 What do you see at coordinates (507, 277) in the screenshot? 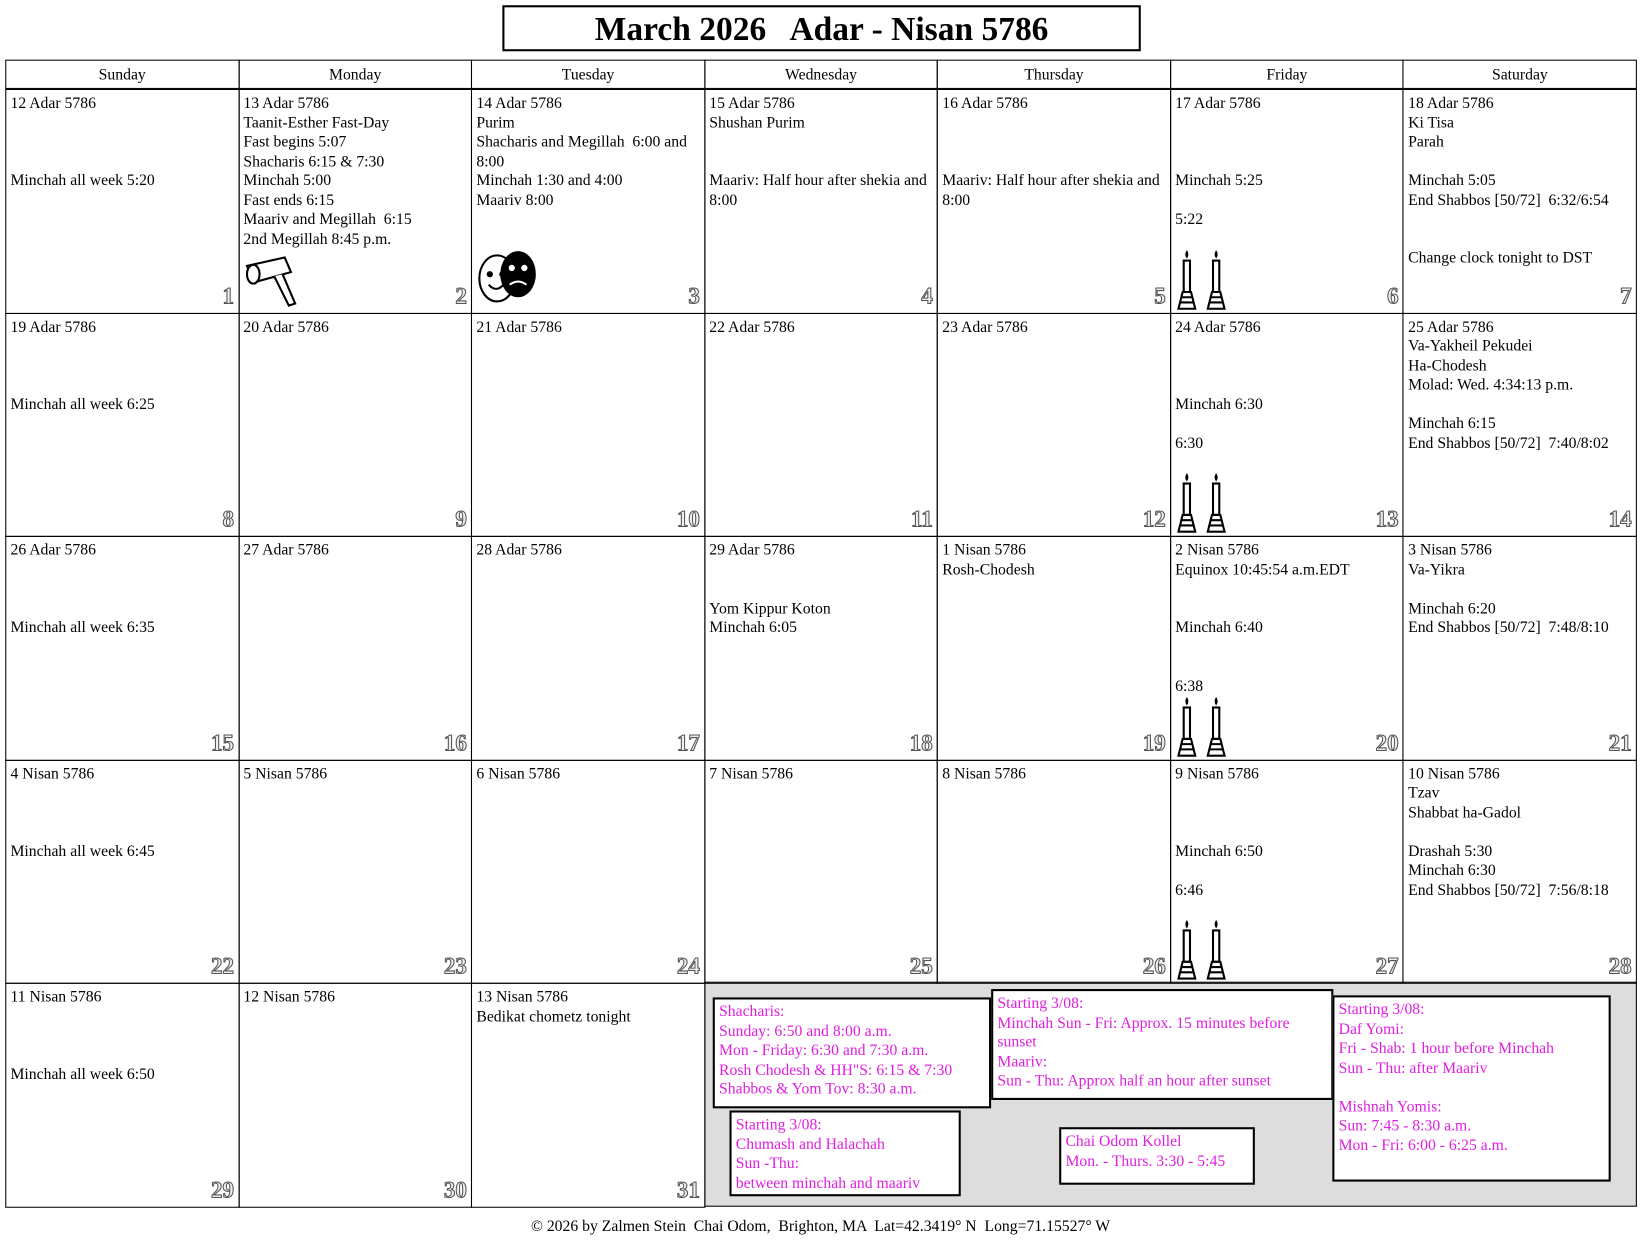
I see `theater-masks-icon` at bounding box center [507, 277].